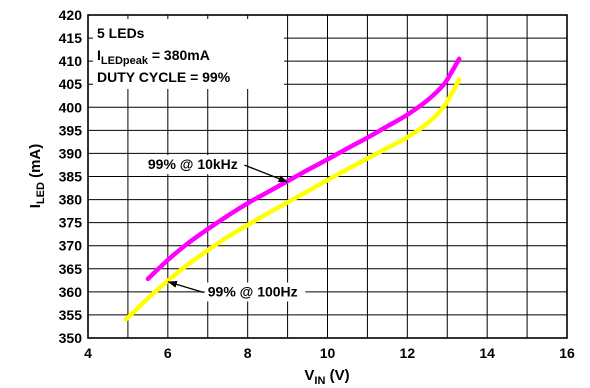  I want to click on legend-box-background, so click(188, 54).